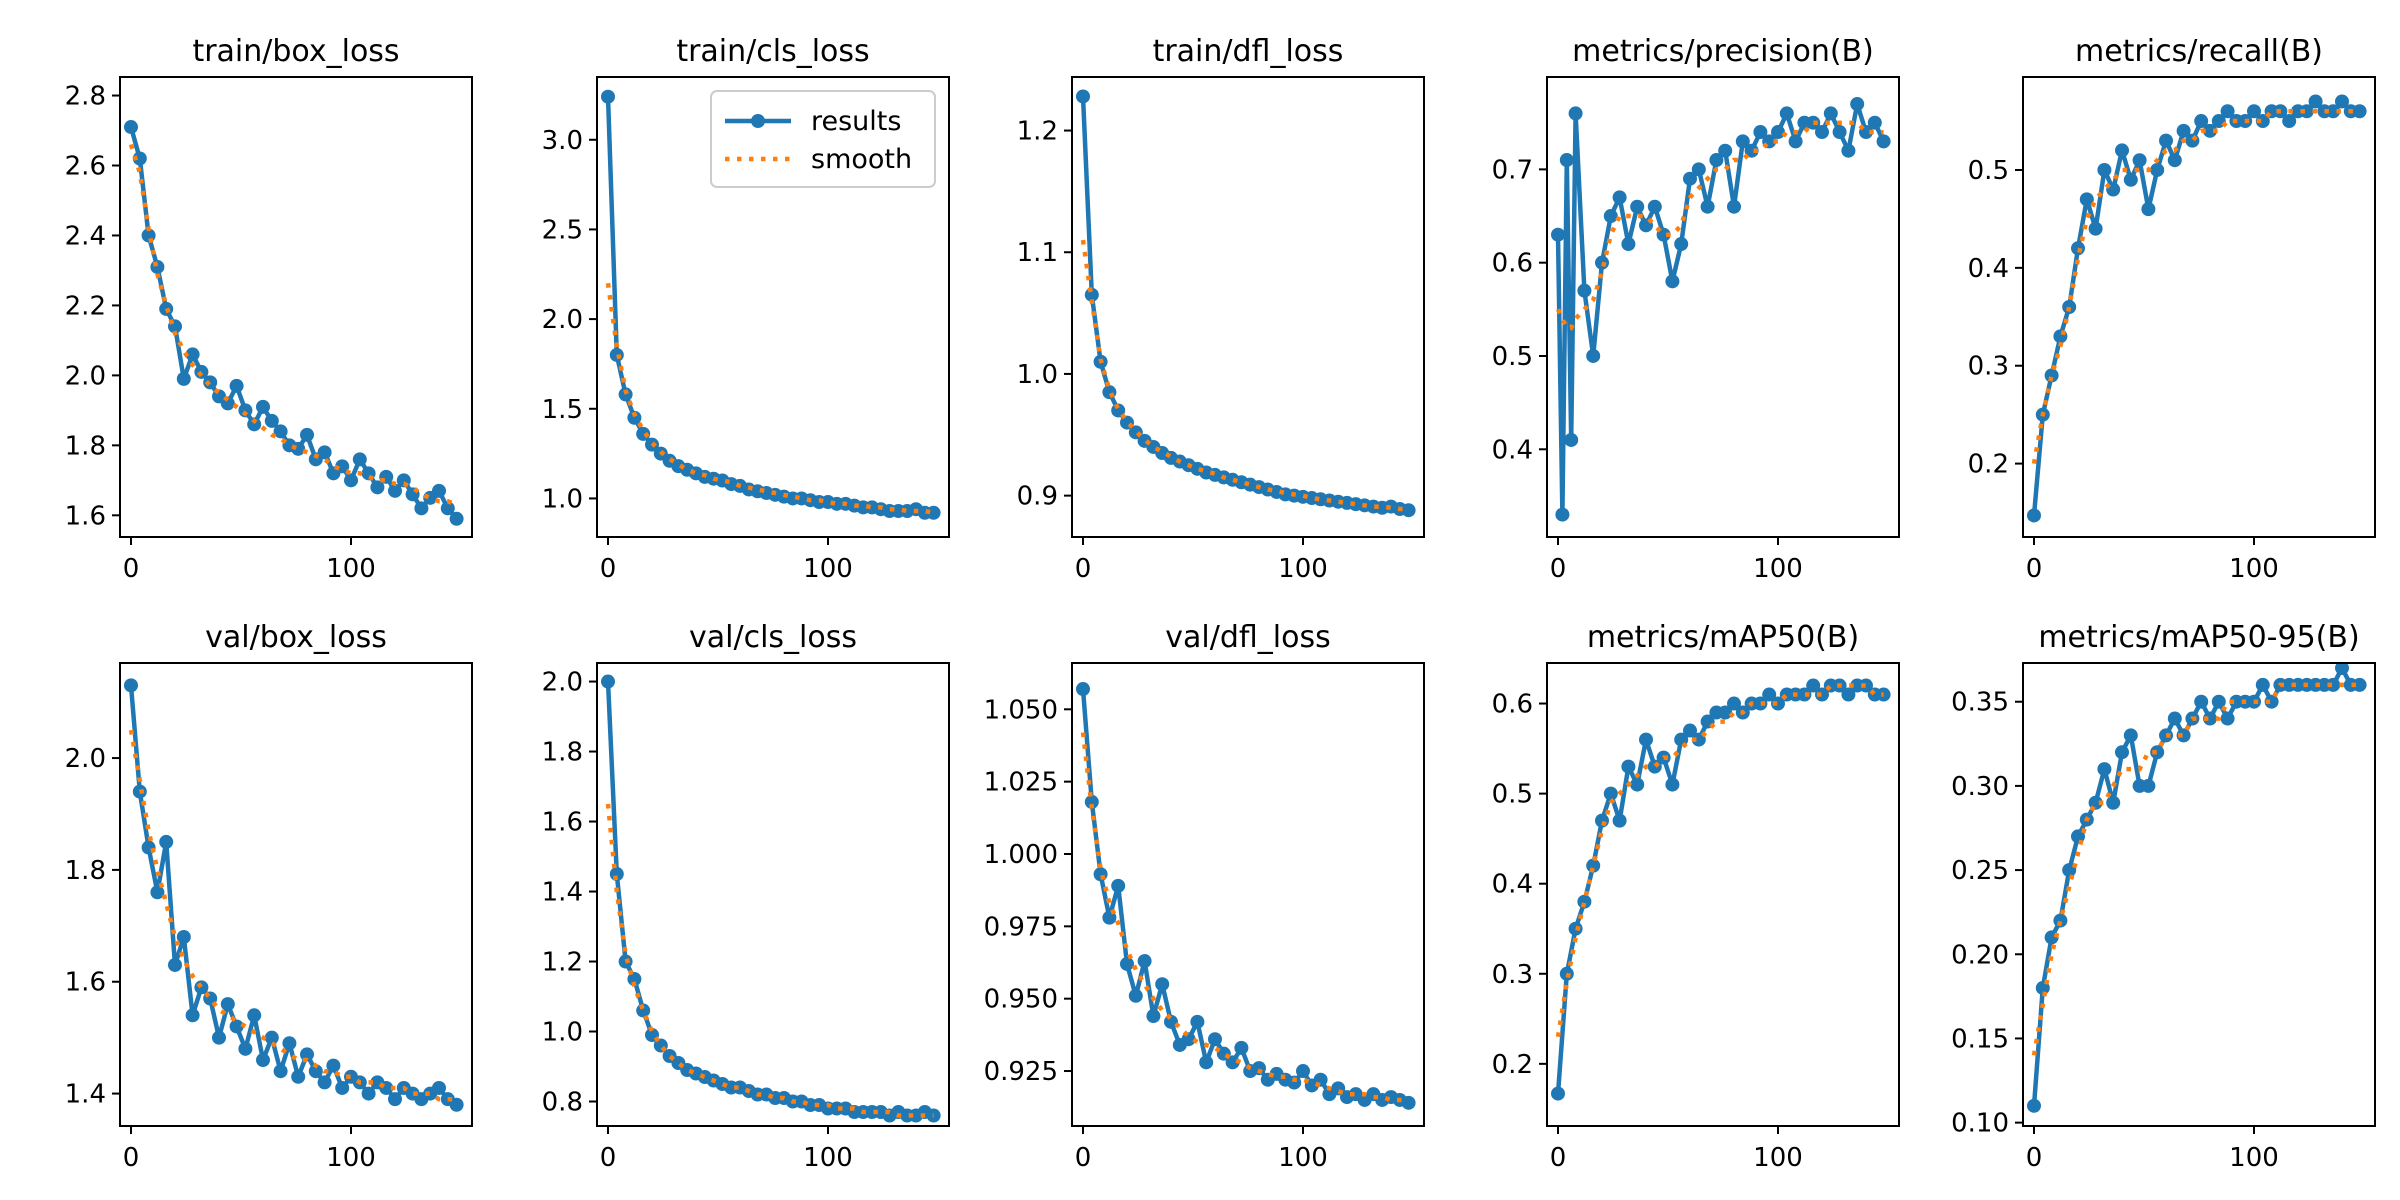 The width and height of the screenshot is (2400, 1200). Describe the element at coordinates (861, 159) in the screenshot. I see `legend-label-smooth: smooth` at that location.